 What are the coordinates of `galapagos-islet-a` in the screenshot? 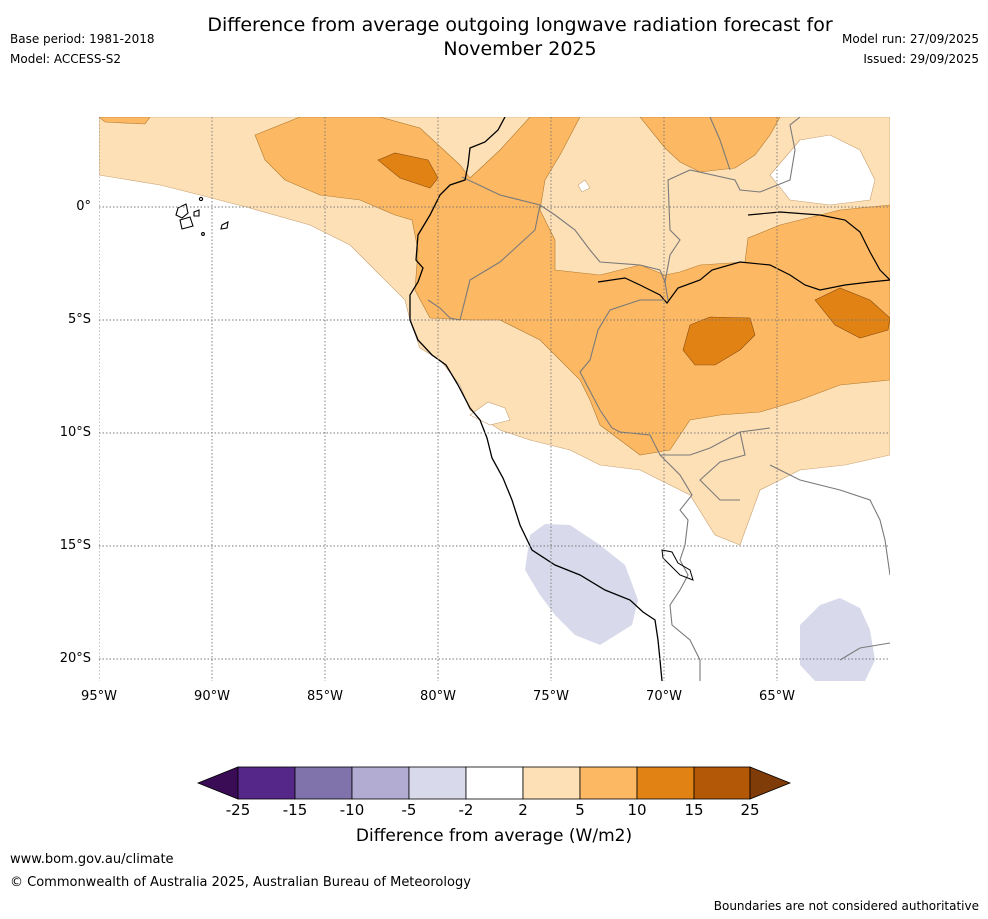 It's located at (201, 199).